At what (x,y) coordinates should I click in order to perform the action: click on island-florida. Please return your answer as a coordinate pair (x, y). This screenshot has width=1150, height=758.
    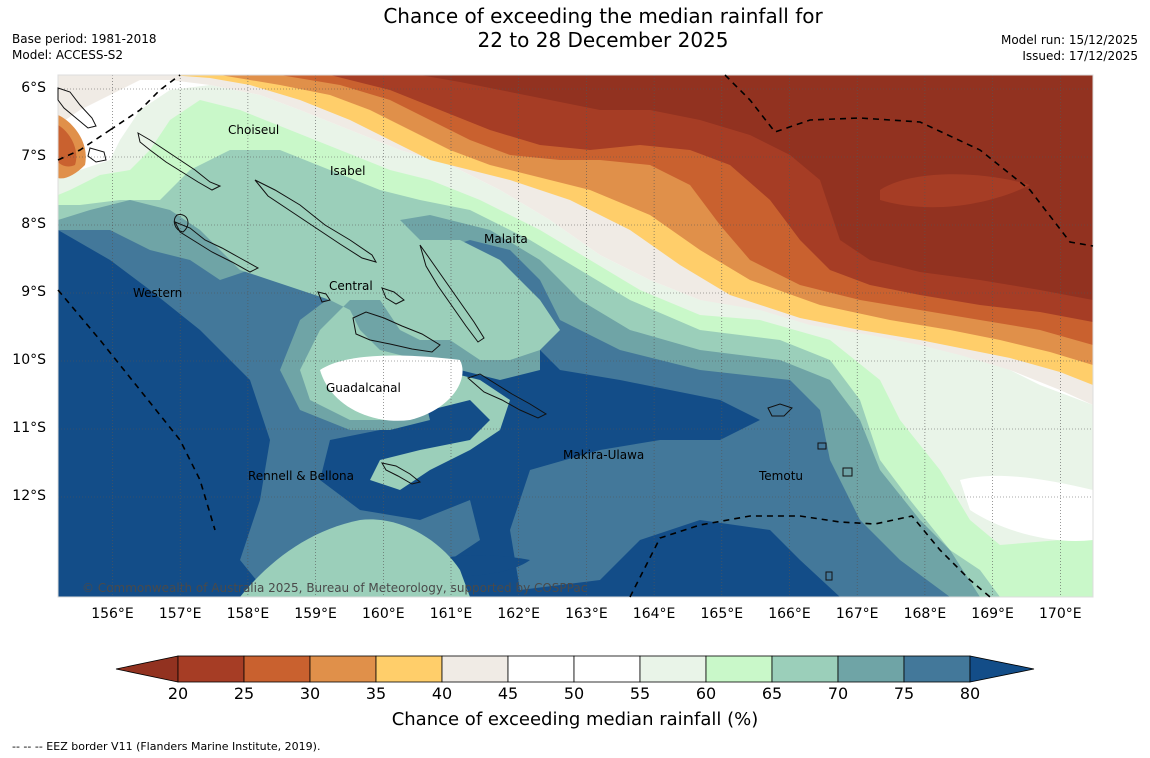
    Looking at the image, I should click on (393, 296).